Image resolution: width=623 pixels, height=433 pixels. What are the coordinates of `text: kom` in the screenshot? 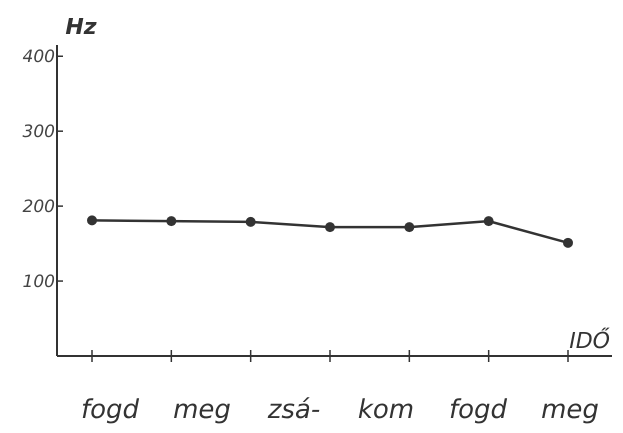 It's located at (386, 410).